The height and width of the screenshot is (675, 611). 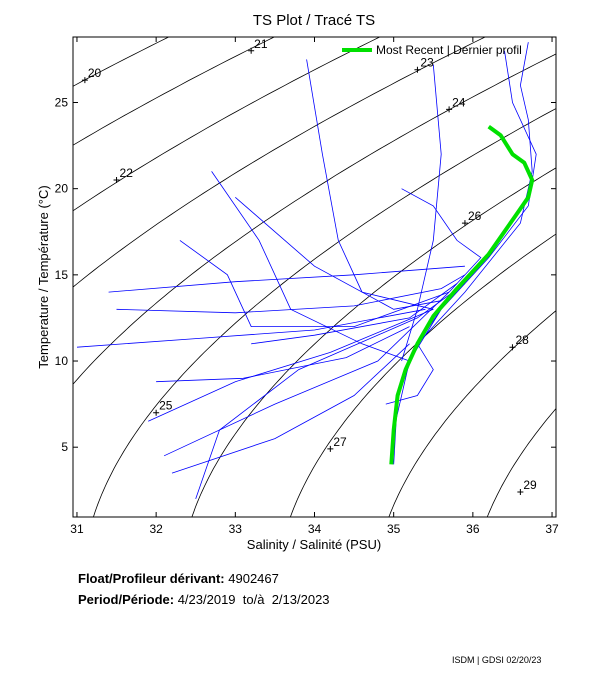 What do you see at coordinates (394, 529) in the screenshot?
I see `x-tick-label: 35` at bounding box center [394, 529].